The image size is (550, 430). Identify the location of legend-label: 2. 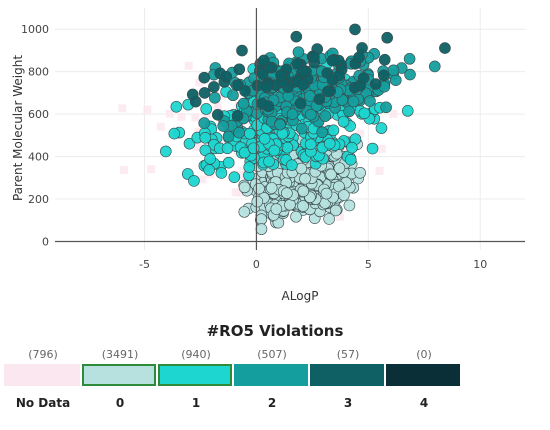
(272, 403).